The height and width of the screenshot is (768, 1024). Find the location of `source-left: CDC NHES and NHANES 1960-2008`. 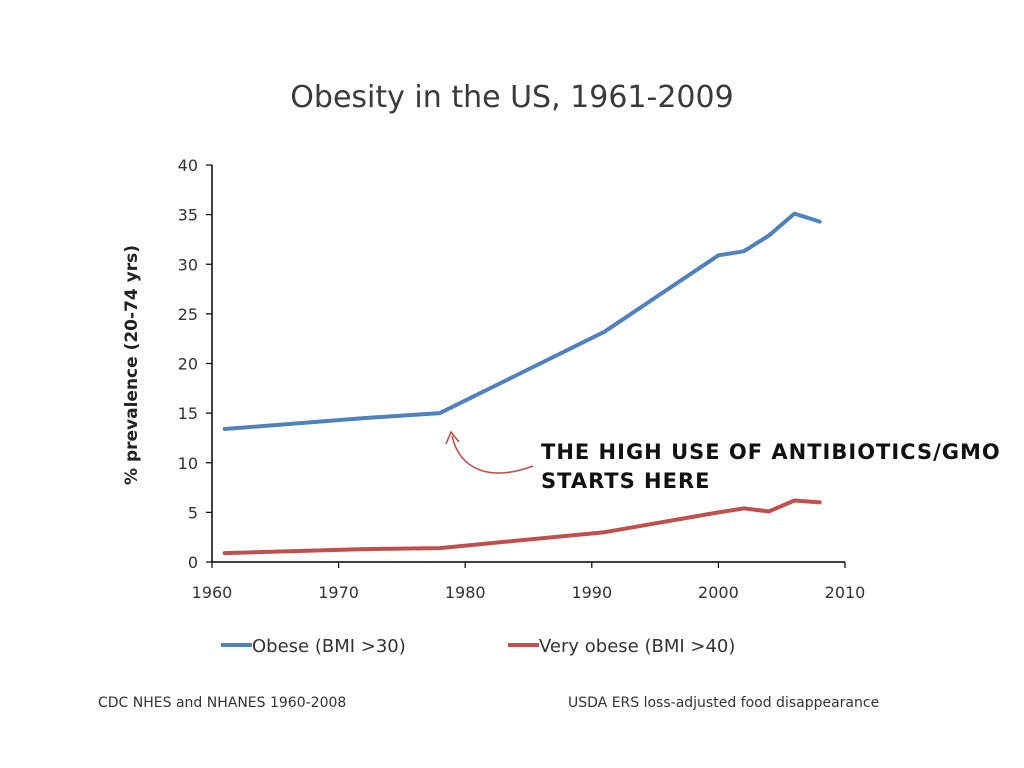

source-left: CDC NHES and NHANES 1960-2008 is located at coordinates (222, 703).